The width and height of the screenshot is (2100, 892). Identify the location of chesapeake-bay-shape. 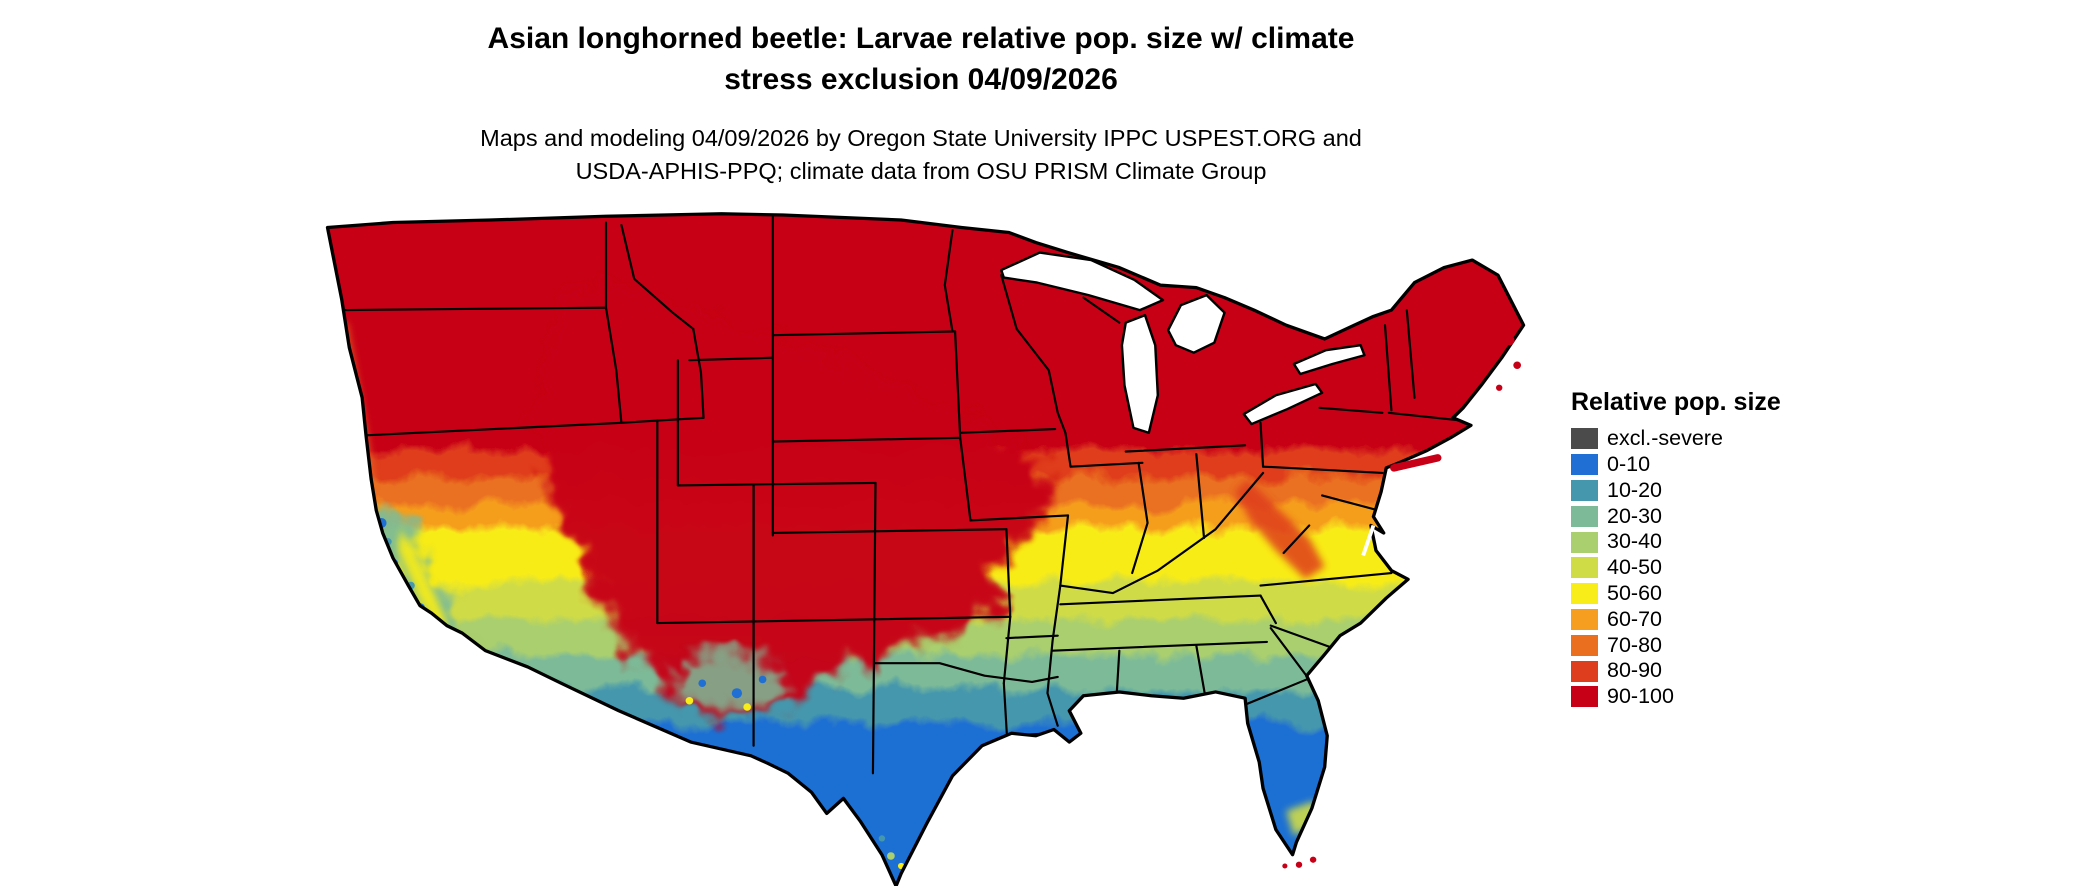
(1368, 540).